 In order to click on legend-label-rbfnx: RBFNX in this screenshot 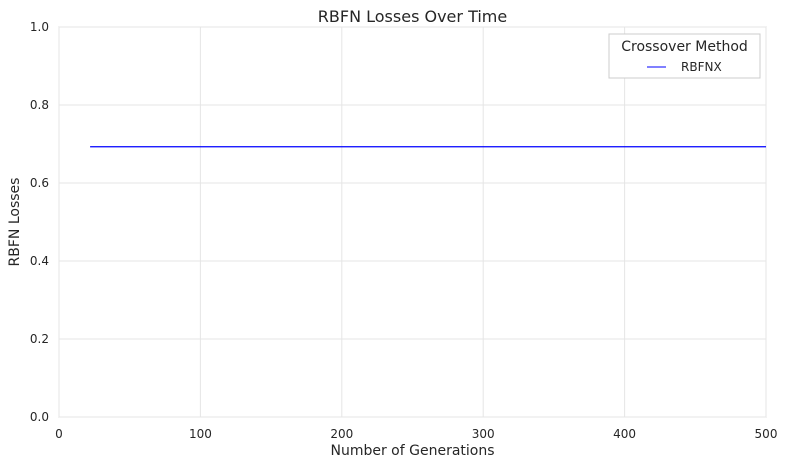, I will do `click(701, 67)`.